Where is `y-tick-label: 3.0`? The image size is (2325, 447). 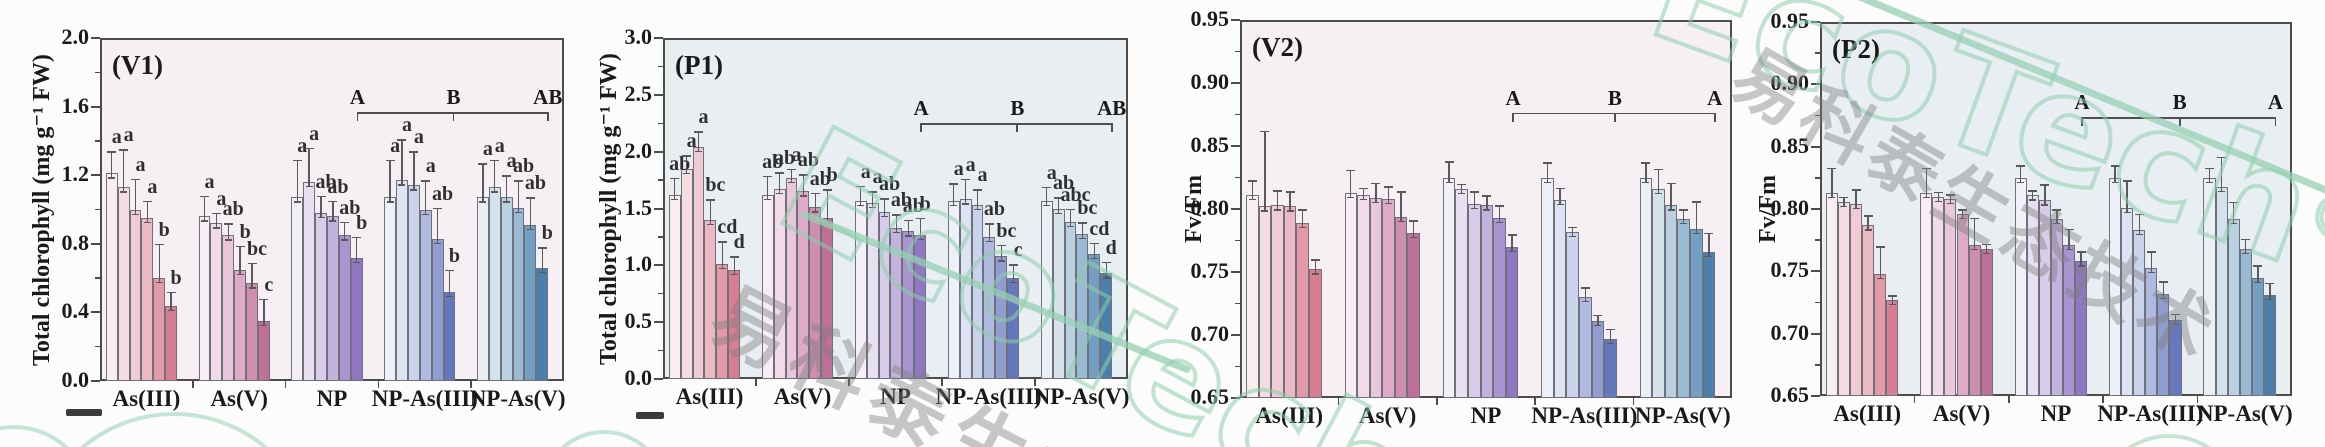
y-tick-label: 3.0 is located at coordinates (638, 36).